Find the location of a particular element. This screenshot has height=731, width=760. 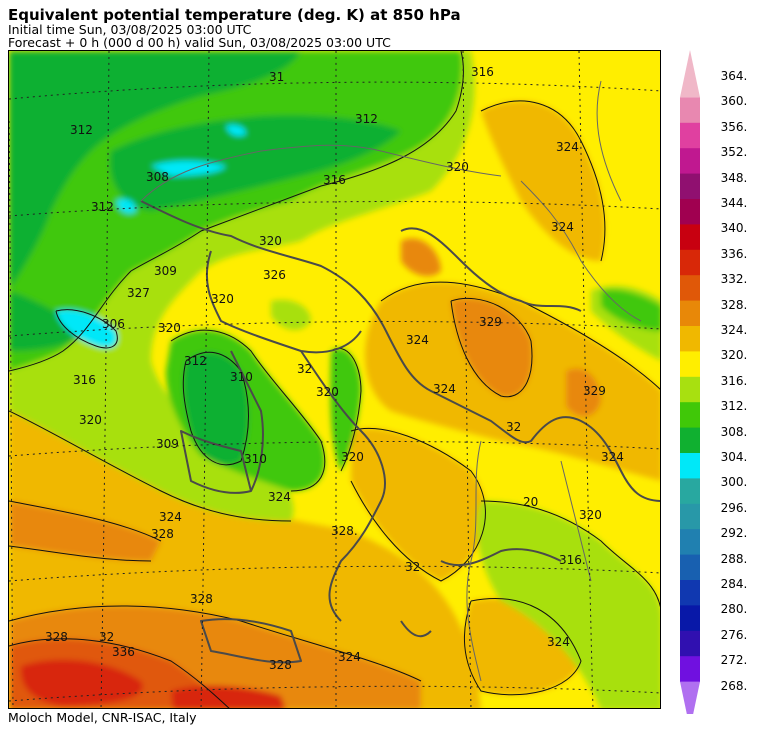

contour-label: 316. is located at coordinates (572, 560).